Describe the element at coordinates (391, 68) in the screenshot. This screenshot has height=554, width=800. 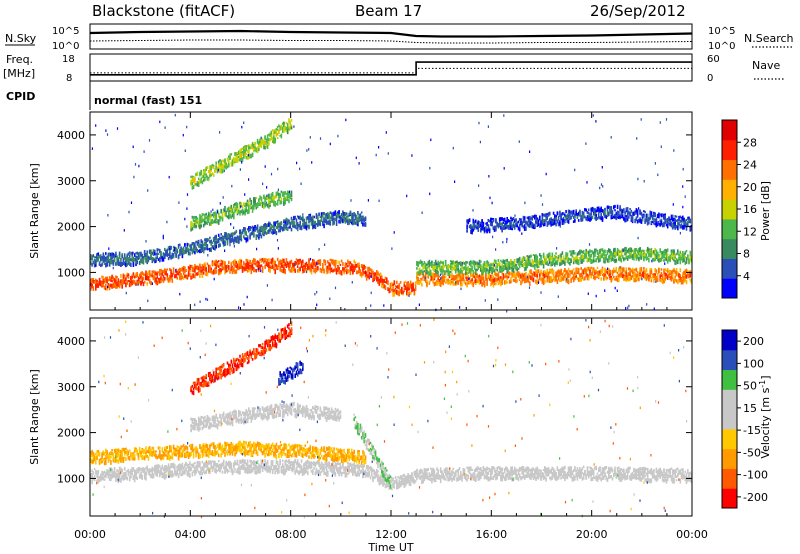
I see `frequency-lines` at that location.